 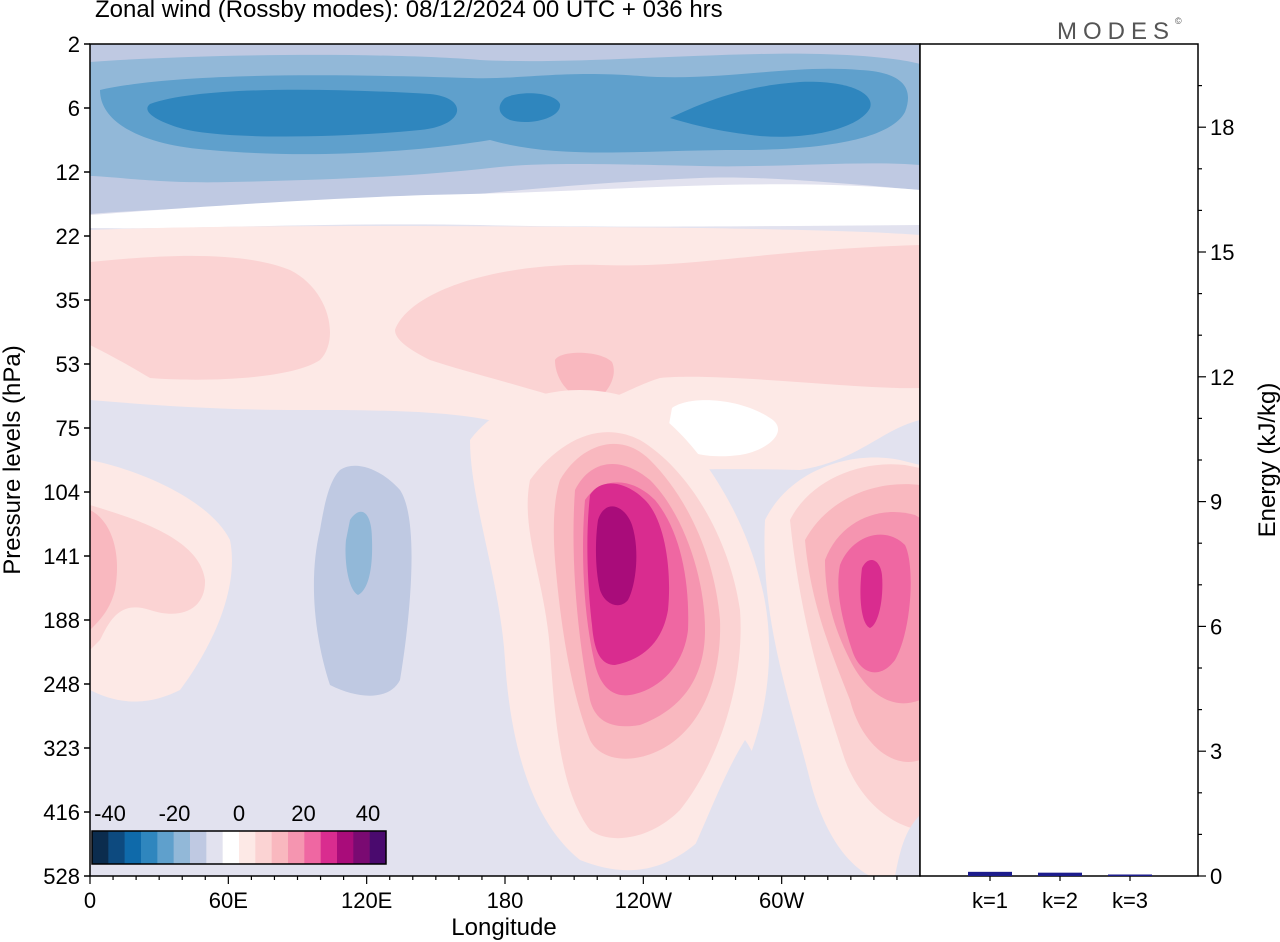 What do you see at coordinates (1216, 751) in the screenshot?
I see `energy-tick-label: 3` at bounding box center [1216, 751].